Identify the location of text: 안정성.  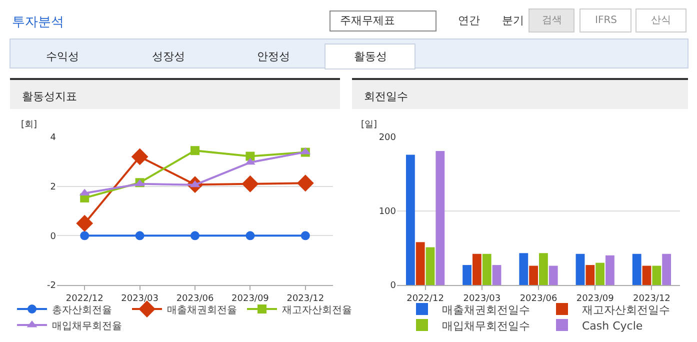
(273, 56).